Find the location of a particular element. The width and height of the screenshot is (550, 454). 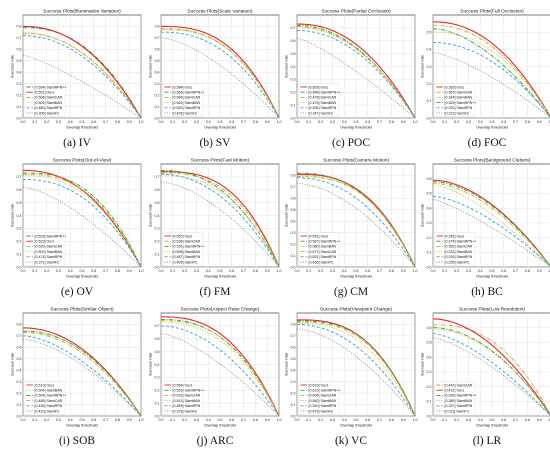

chart-title: Success Plots(Viewpoint Change) is located at coordinates (356, 310).